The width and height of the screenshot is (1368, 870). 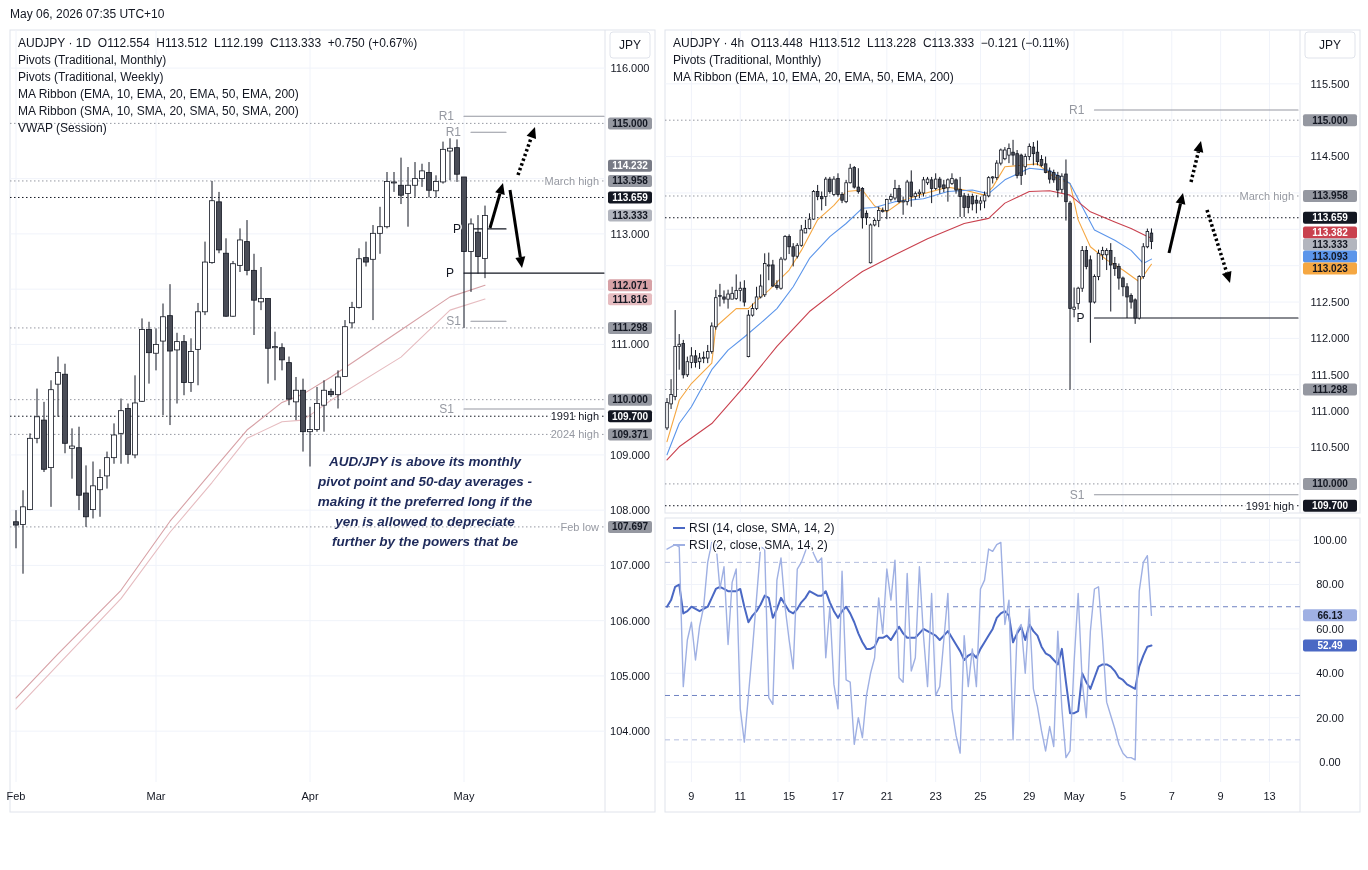 What do you see at coordinates (630, 285) in the screenshot?
I see `y-tick-label: 112.071` at bounding box center [630, 285].